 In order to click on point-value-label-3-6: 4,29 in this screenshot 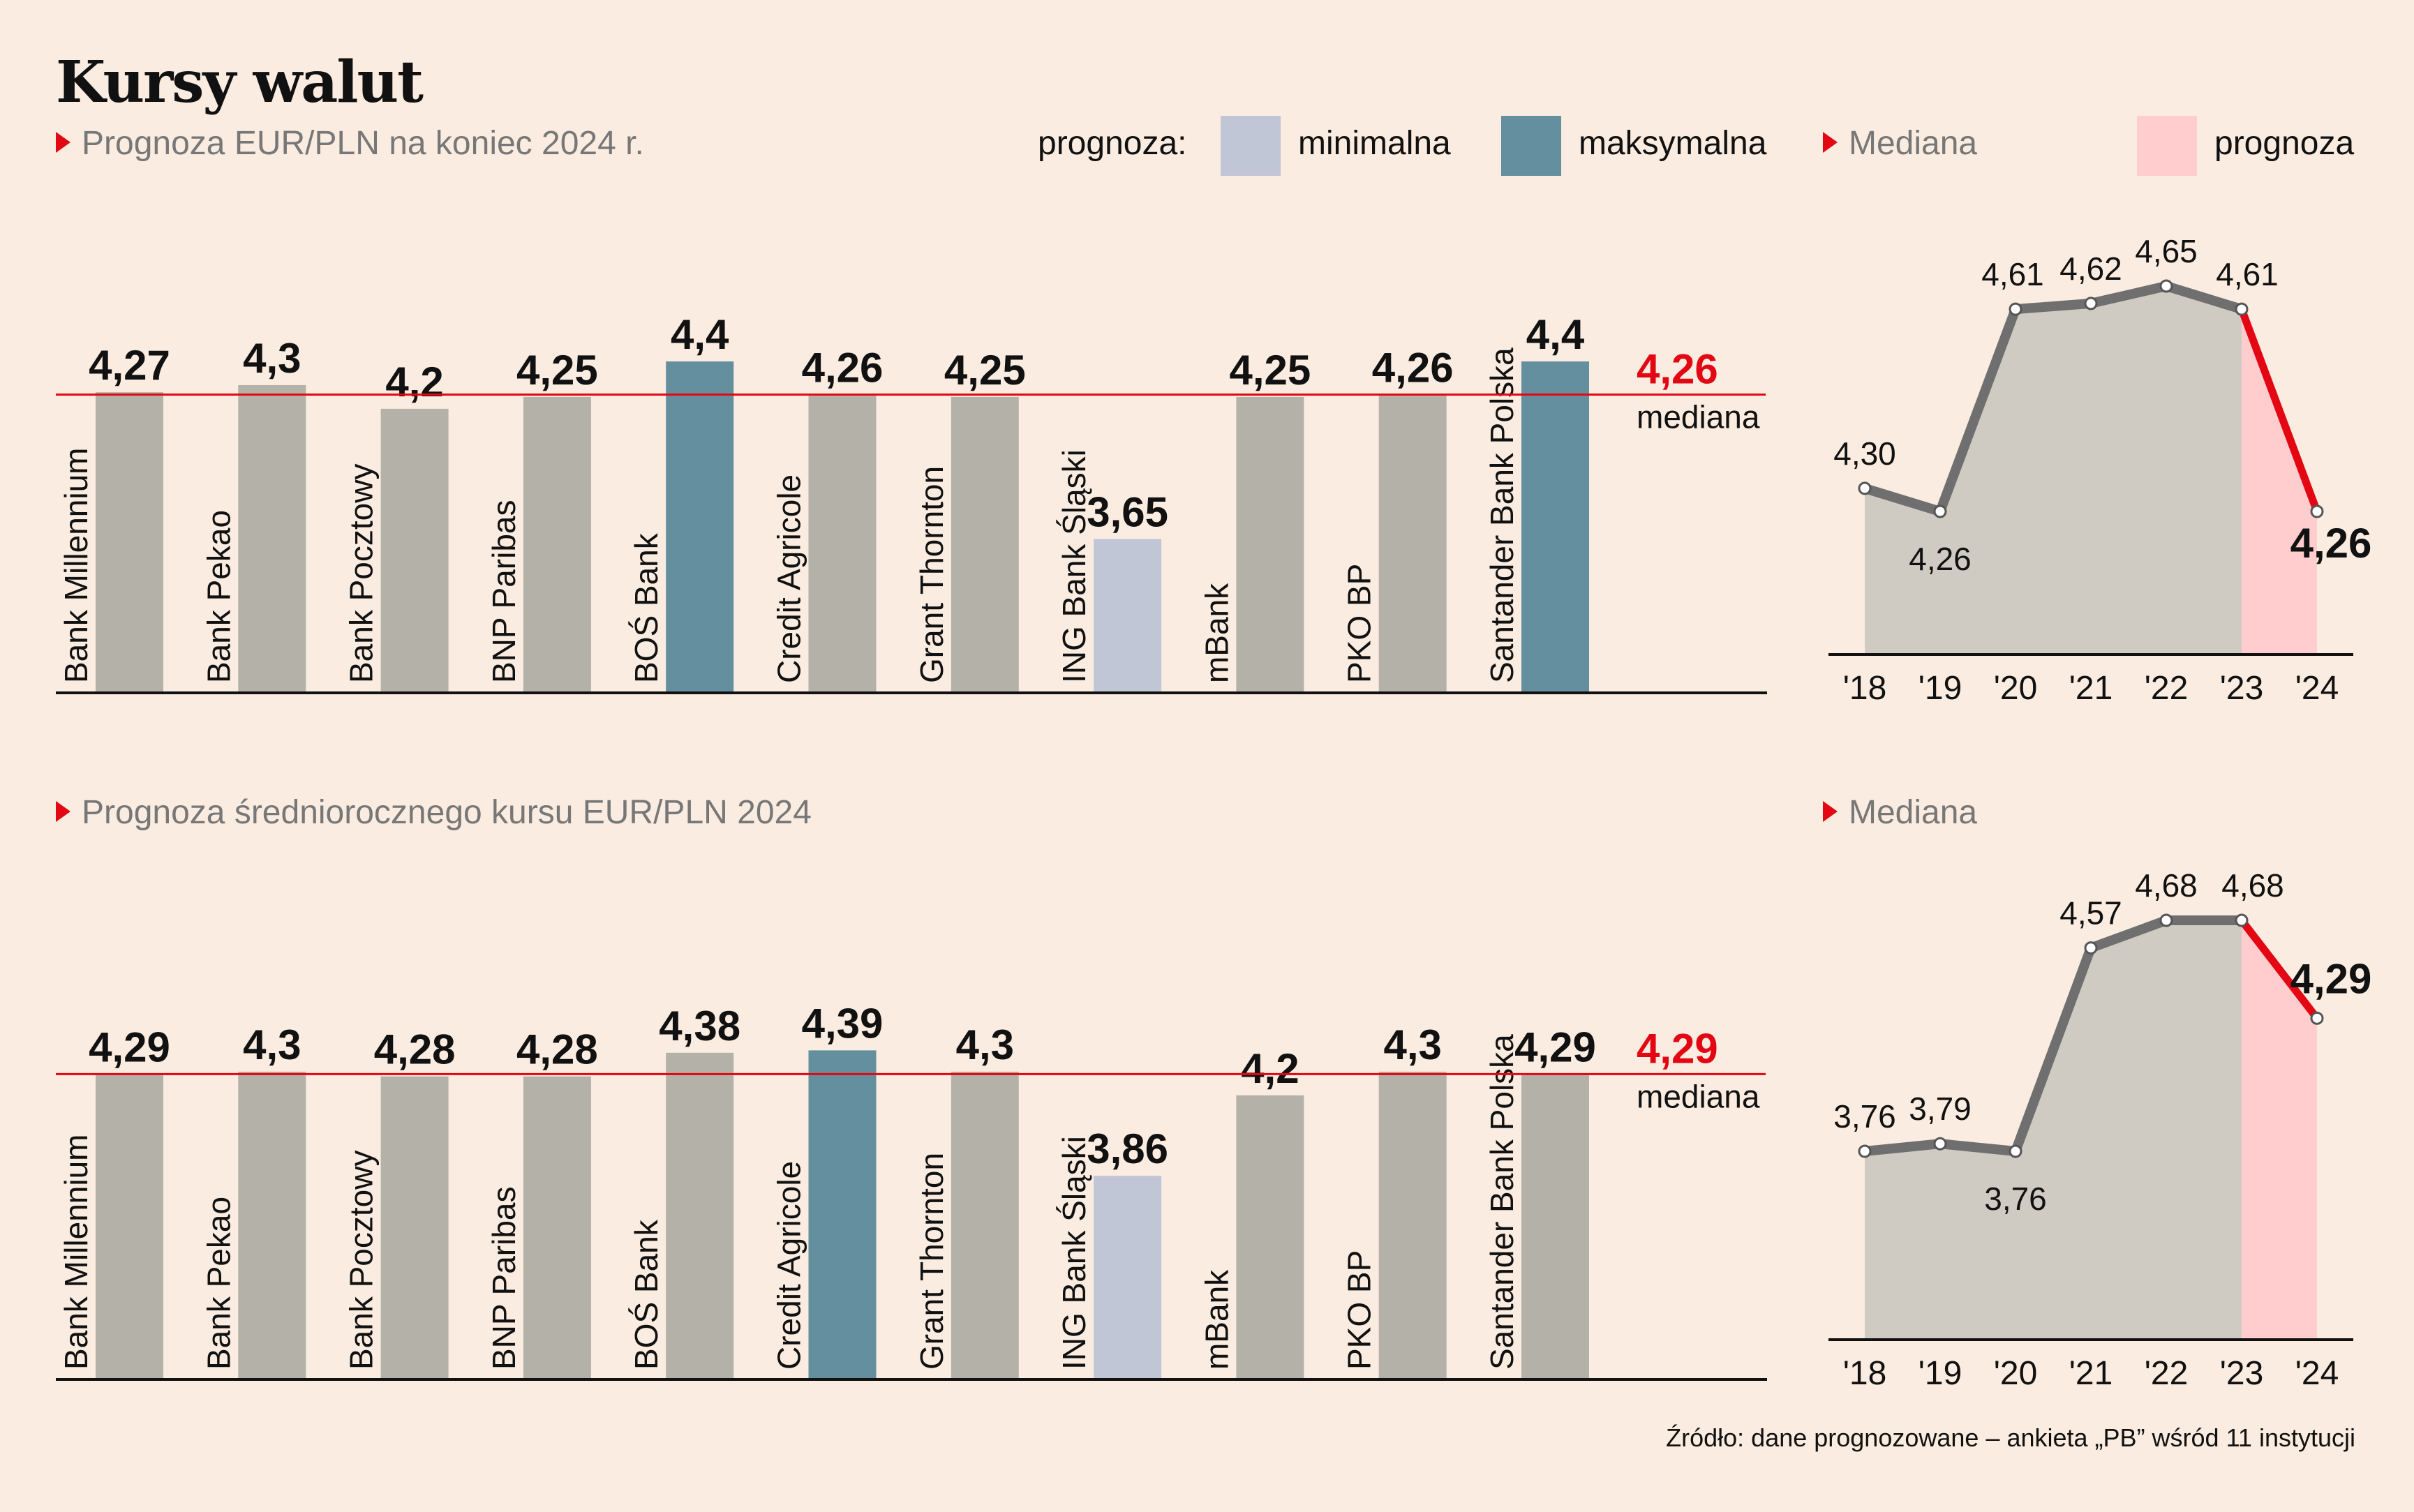, I will do `click(2331, 978)`.